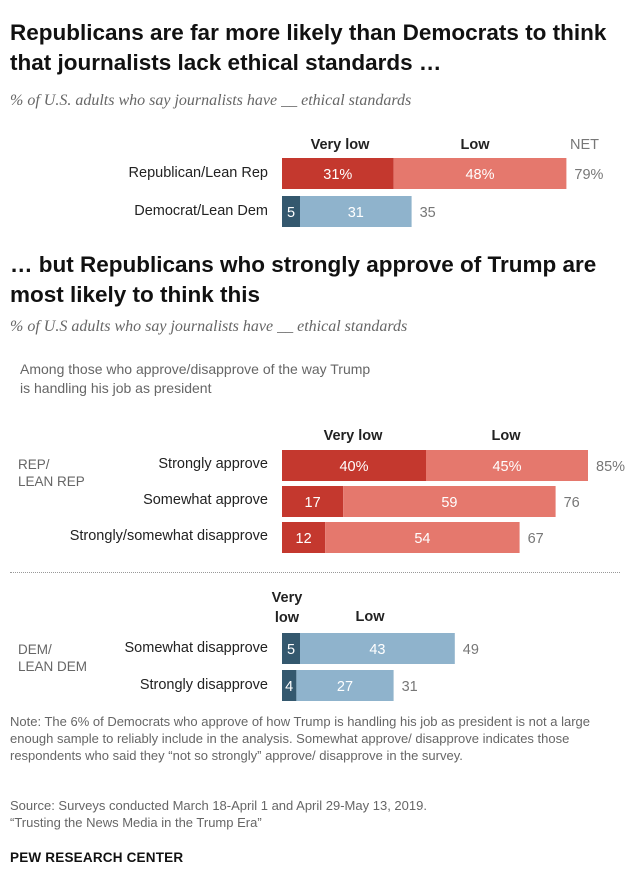 The width and height of the screenshot is (639, 893). I want to click on legend-very-low-top: Very low, so click(340, 145).